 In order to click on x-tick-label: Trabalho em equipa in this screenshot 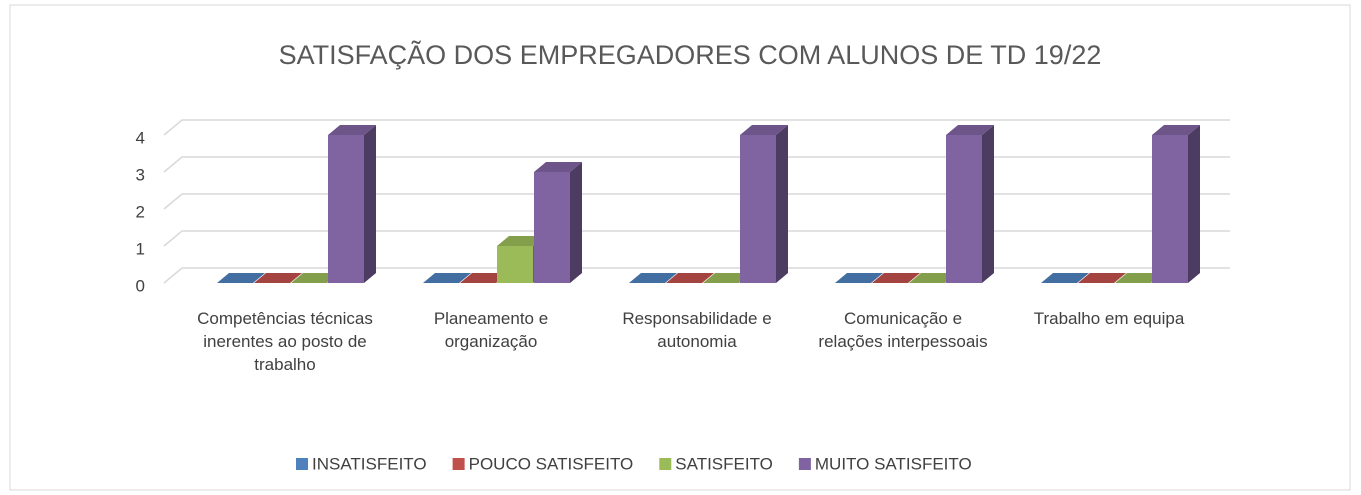, I will do `click(1109, 318)`.